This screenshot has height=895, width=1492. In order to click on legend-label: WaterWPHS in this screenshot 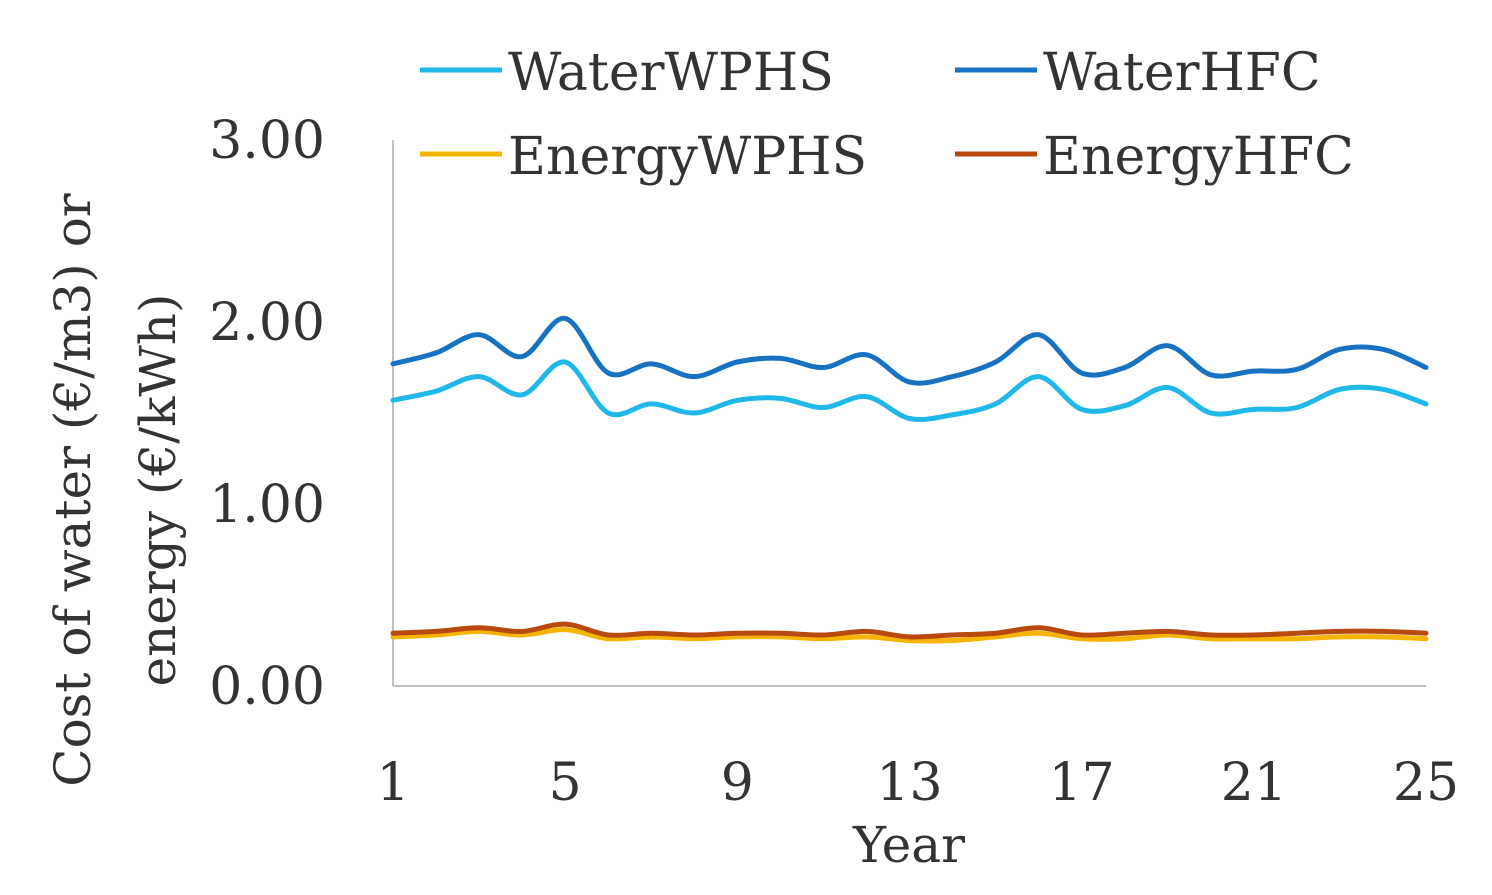, I will do `click(671, 73)`.